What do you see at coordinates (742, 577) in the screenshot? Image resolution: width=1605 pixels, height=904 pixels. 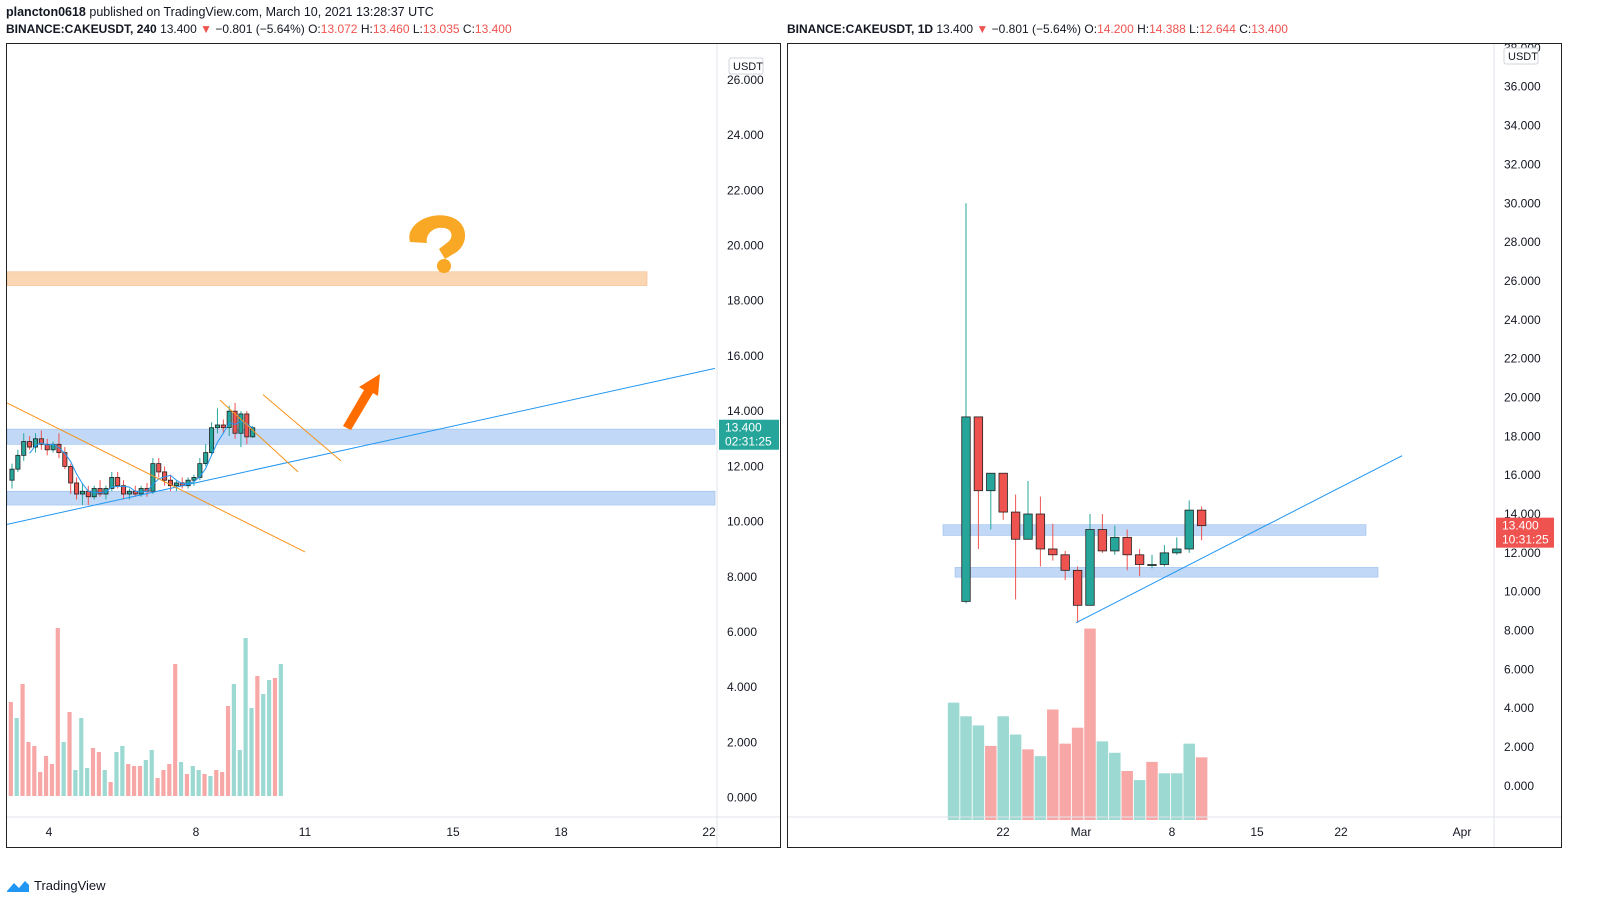 I see `price-tick-label: 8.000` at bounding box center [742, 577].